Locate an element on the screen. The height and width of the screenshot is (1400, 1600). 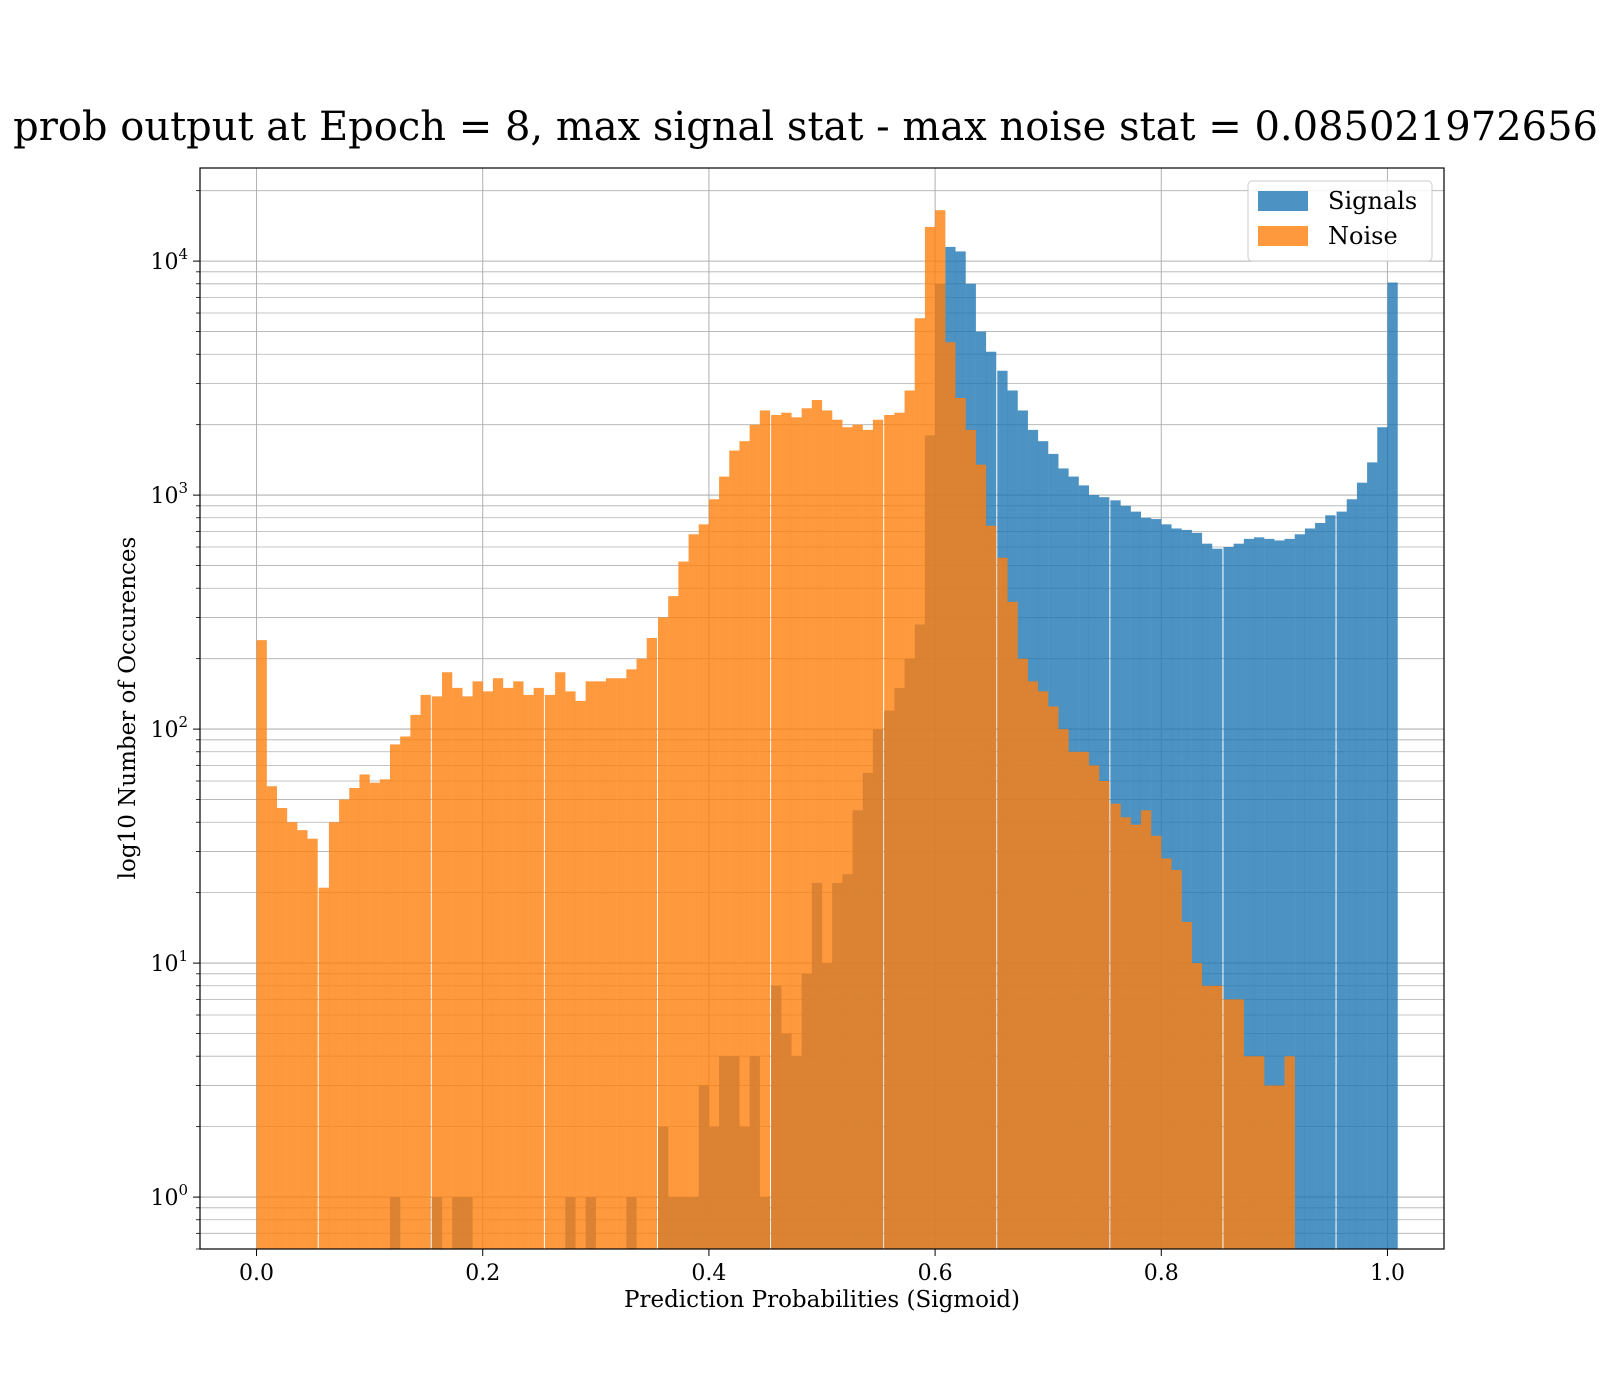
x-axis-label: Prediction Probabilities (Sigmoid) is located at coordinates (822, 1300).